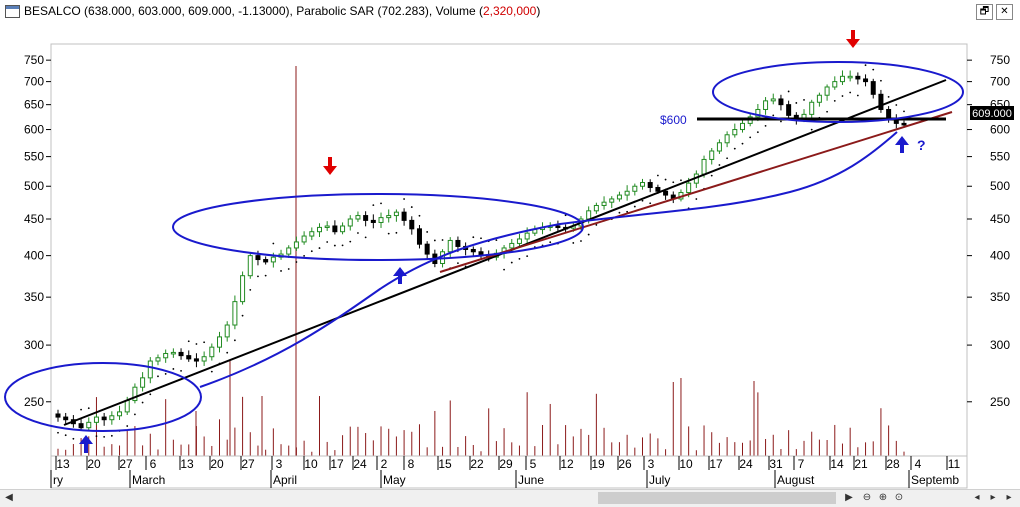  I want to click on y-tick-label-right: 450, so click(1000, 219).